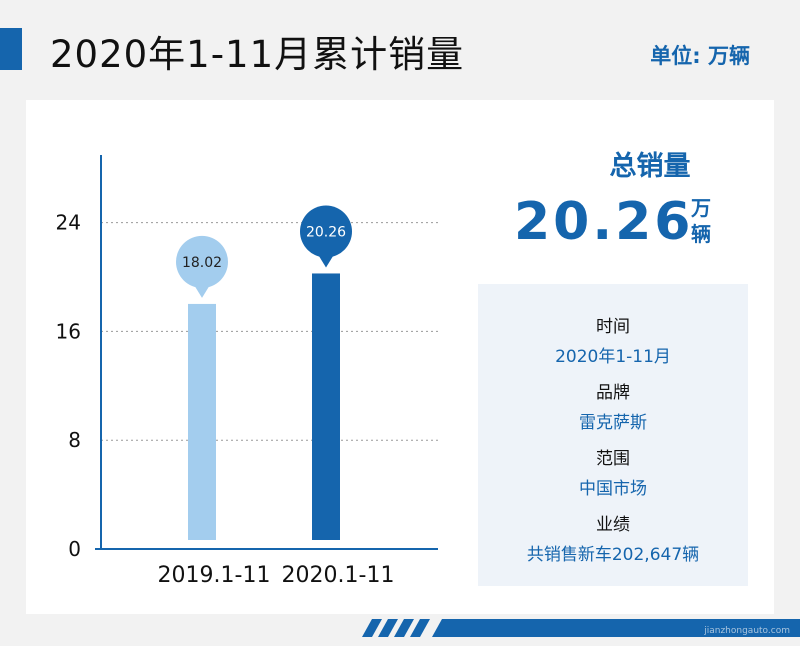  I want to click on data-label: 20.26, so click(326, 232).